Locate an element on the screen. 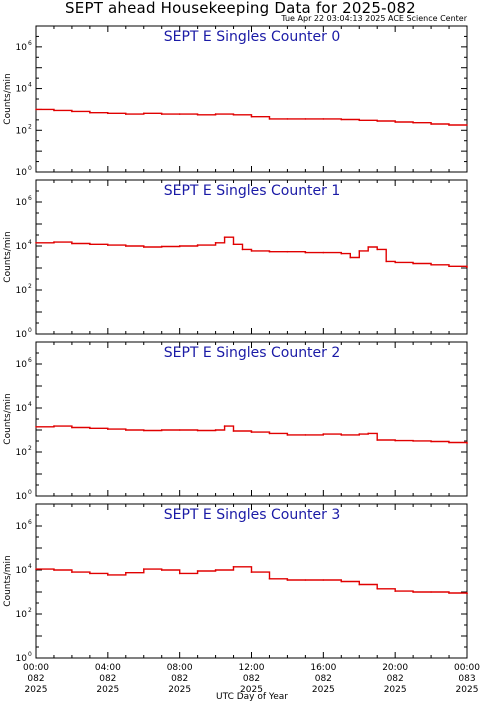 The width and height of the screenshot is (481, 703). x-tick-label-time: 12:00 is located at coordinates (252, 668).